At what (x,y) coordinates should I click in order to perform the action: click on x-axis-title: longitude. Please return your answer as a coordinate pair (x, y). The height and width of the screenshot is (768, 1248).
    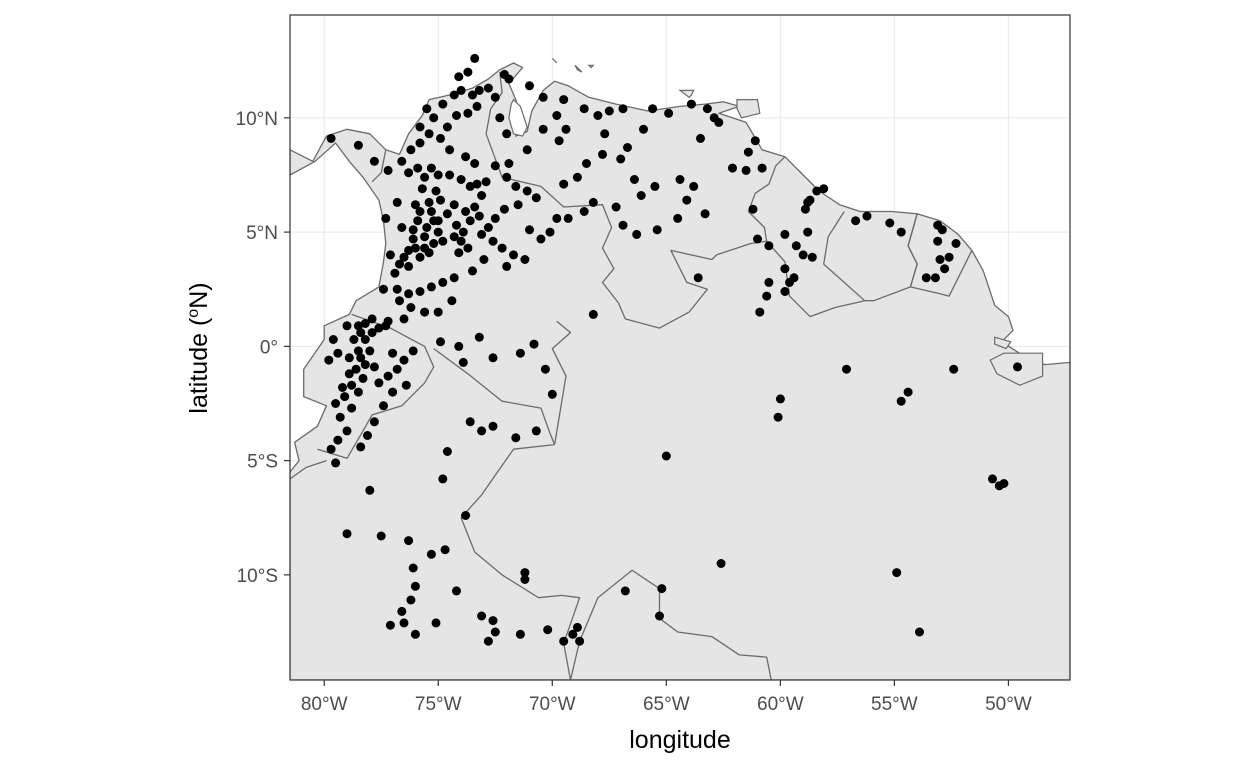
    Looking at the image, I should click on (679, 740).